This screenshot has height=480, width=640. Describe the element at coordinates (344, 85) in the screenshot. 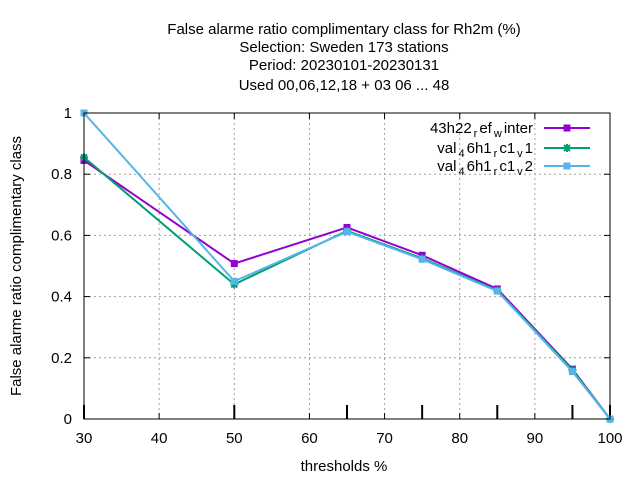

I see `title-line-4: Used 00,06,12,18 + 03 06 ... 48` at that location.